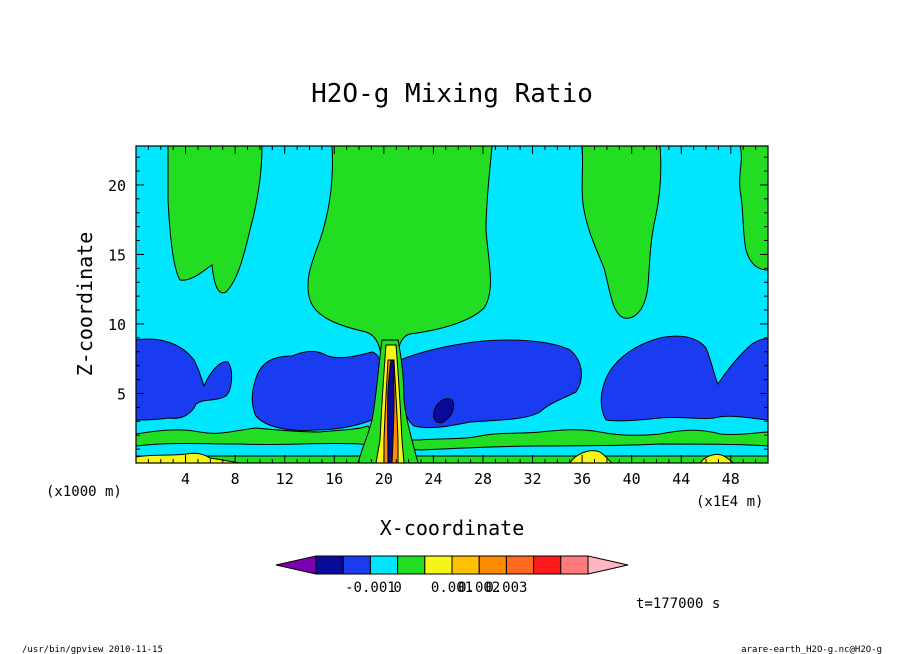 The image size is (904, 654). I want to click on contour-region-column-dark, so click(391, 411).